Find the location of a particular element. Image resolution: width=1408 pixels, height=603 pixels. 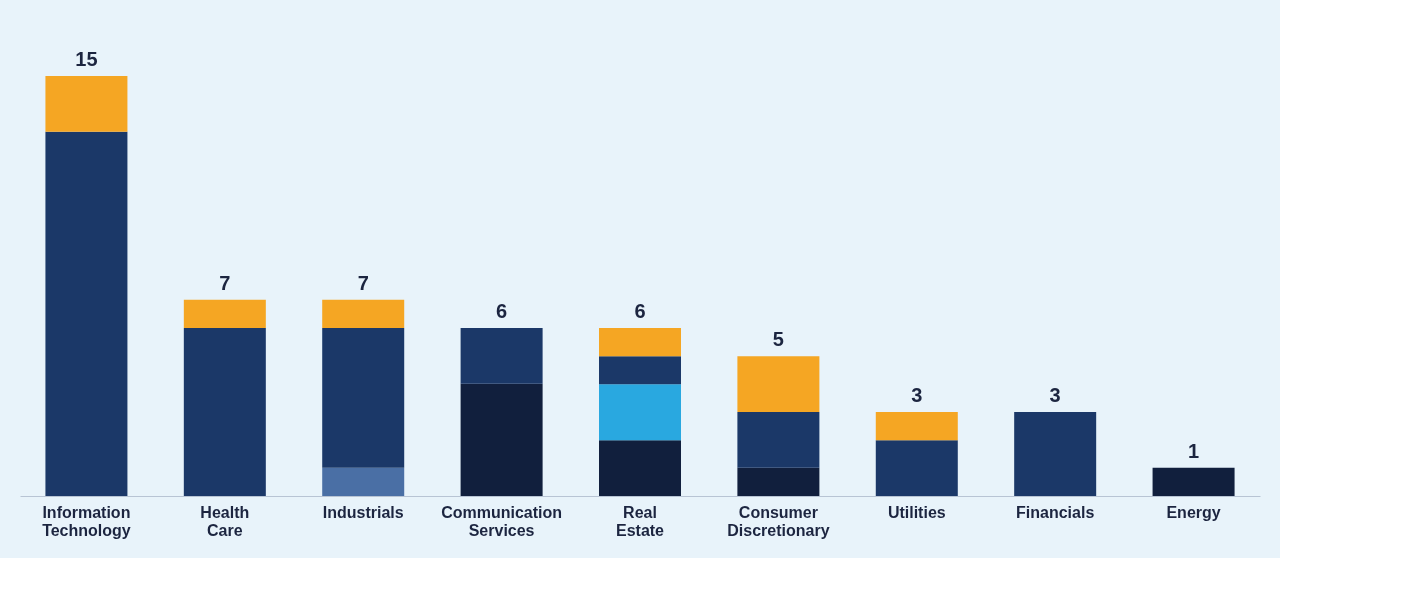

x-tick-label: Communication Services is located at coordinates (502, 521).